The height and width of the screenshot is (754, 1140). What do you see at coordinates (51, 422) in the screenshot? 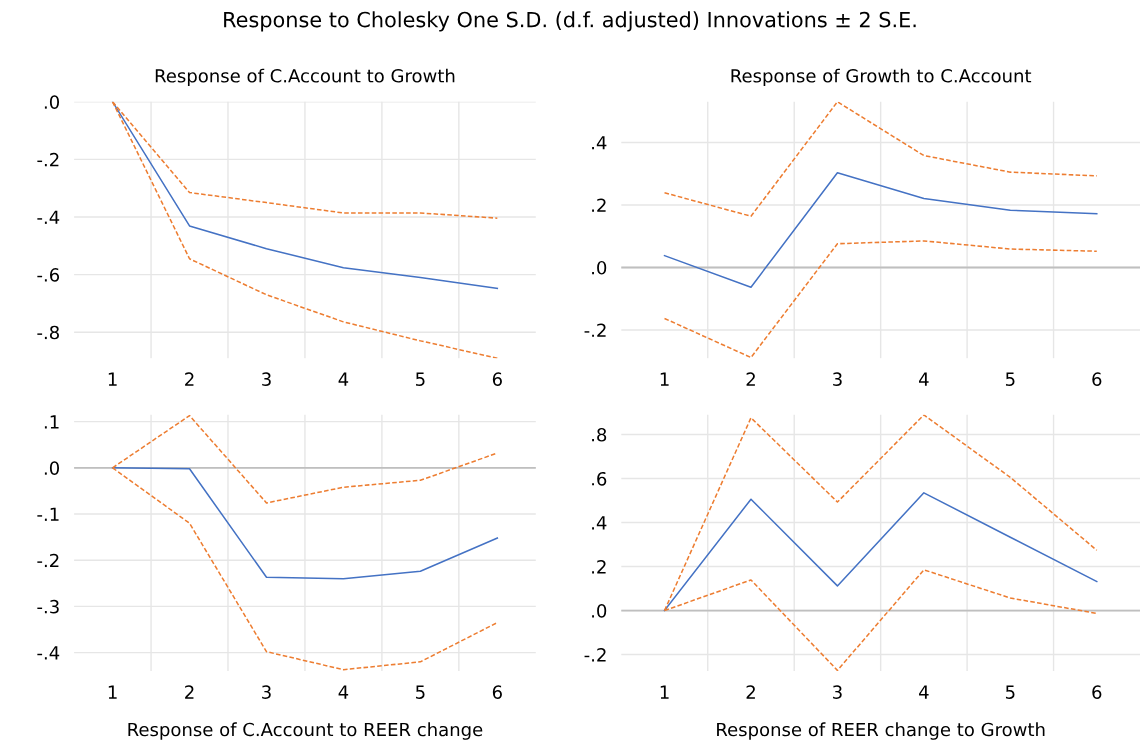
I see `y-tick-label: .1` at bounding box center [51, 422].